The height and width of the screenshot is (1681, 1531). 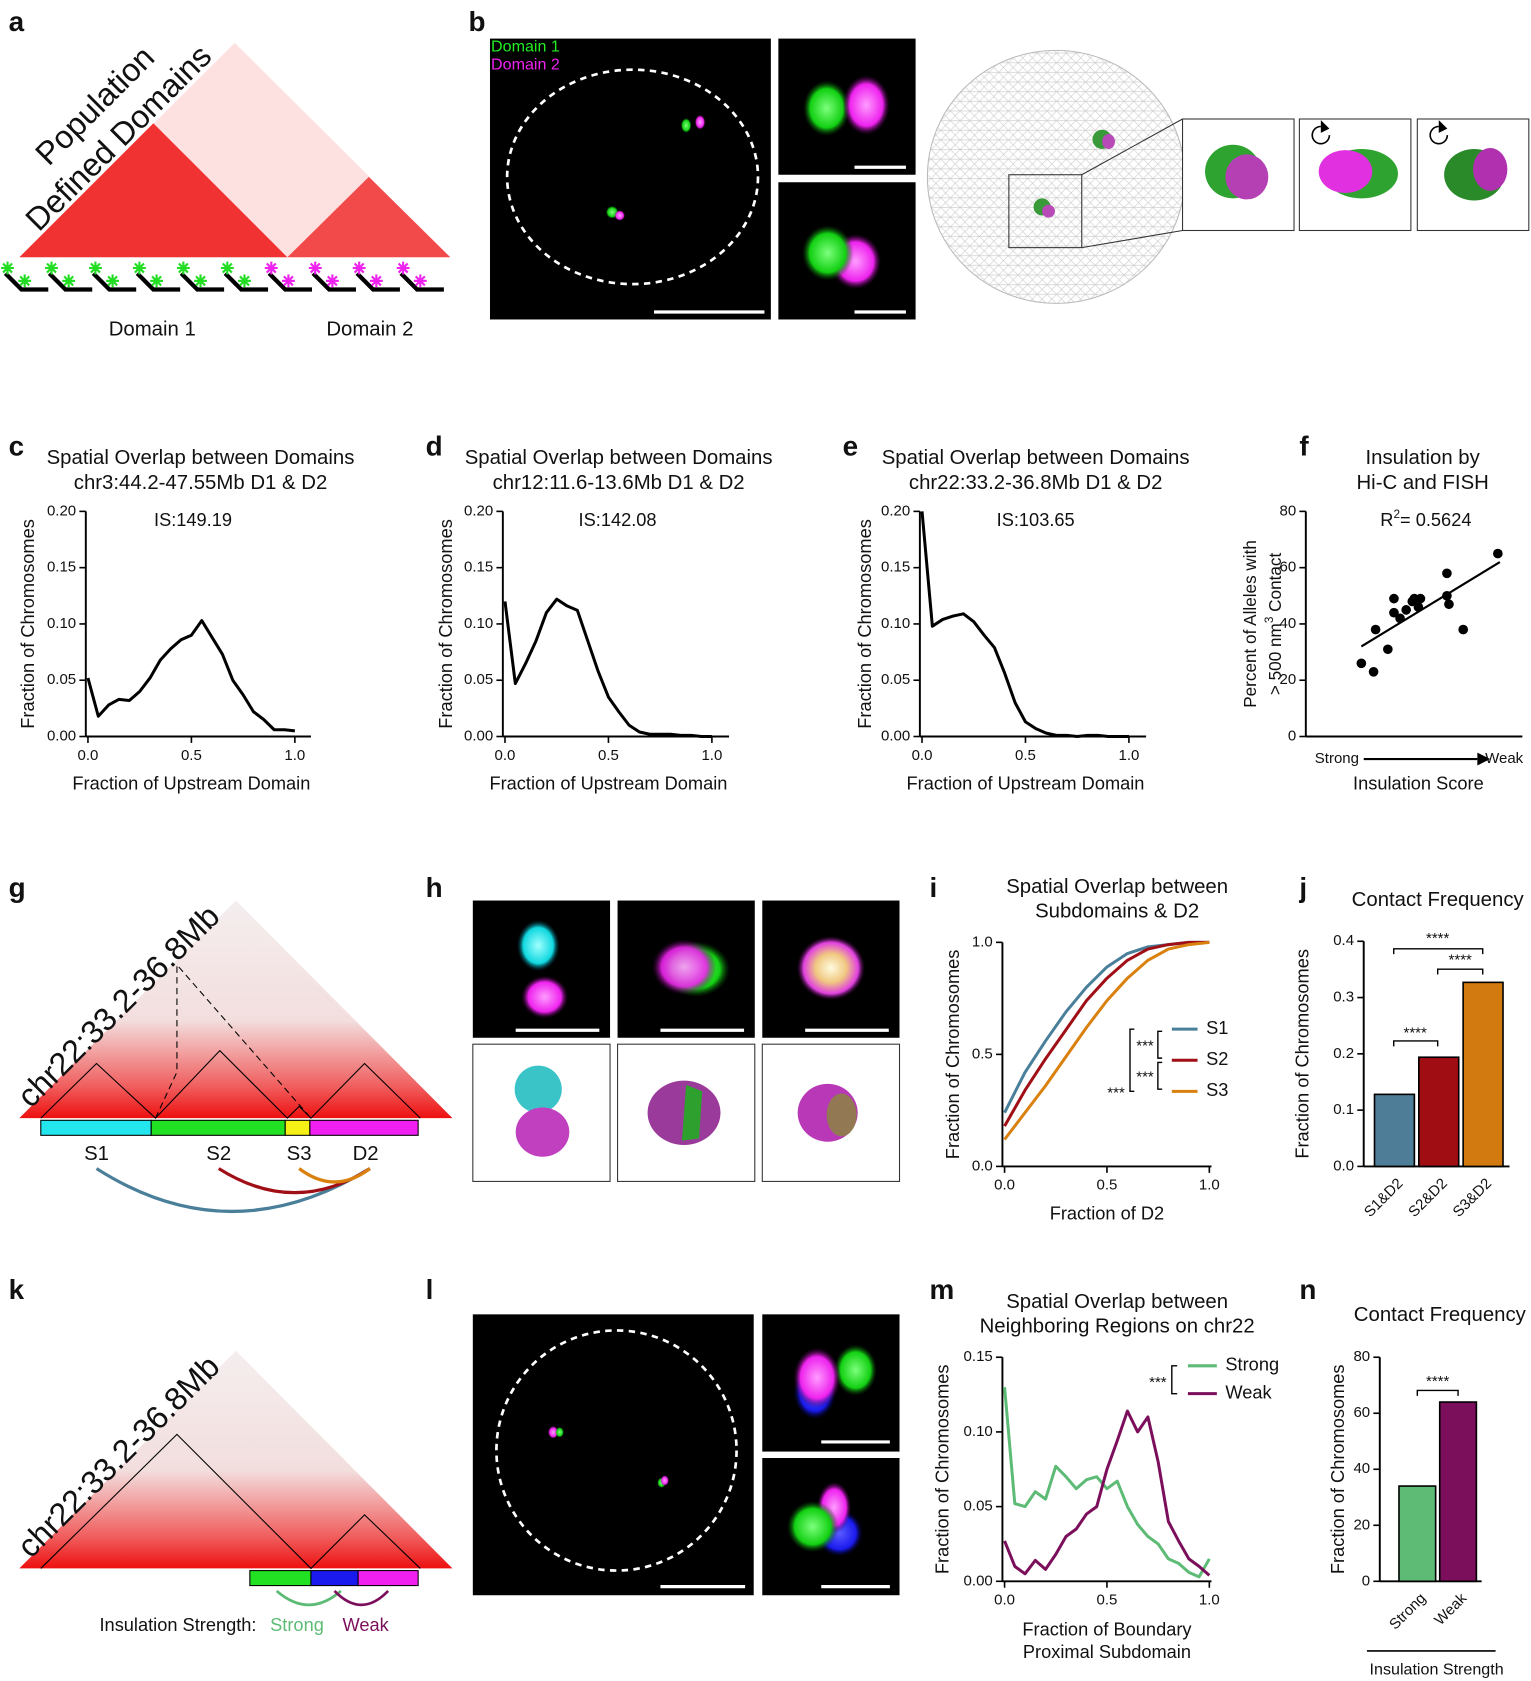 What do you see at coordinates (1274, 659) in the screenshot?
I see `text-part: > 500 nm` at bounding box center [1274, 659].